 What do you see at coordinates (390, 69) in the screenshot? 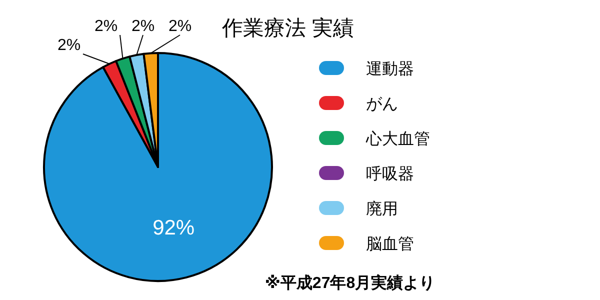
I see `legend-label: 運動器` at bounding box center [390, 69].